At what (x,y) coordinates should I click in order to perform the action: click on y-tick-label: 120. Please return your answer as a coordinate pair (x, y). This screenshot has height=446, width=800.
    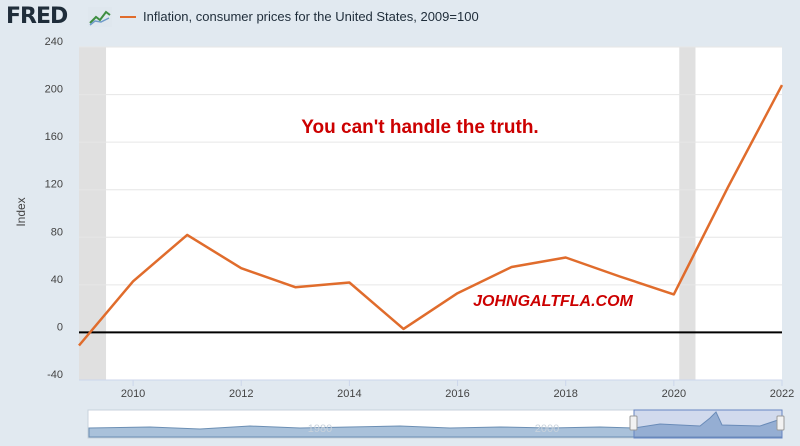
    Looking at the image, I should click on (54, 185).